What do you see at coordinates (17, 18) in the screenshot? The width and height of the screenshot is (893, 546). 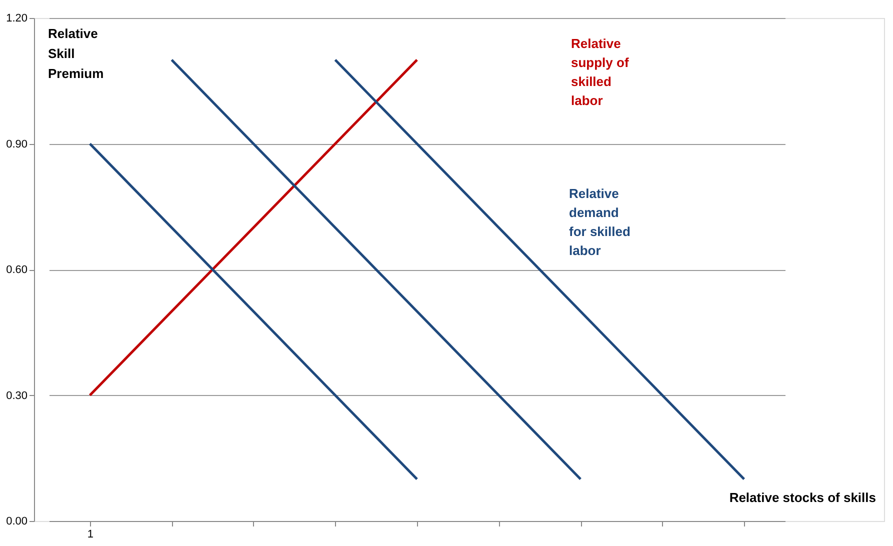 I see `y-tick-label: 1.20` at bounding box center [17, 18].